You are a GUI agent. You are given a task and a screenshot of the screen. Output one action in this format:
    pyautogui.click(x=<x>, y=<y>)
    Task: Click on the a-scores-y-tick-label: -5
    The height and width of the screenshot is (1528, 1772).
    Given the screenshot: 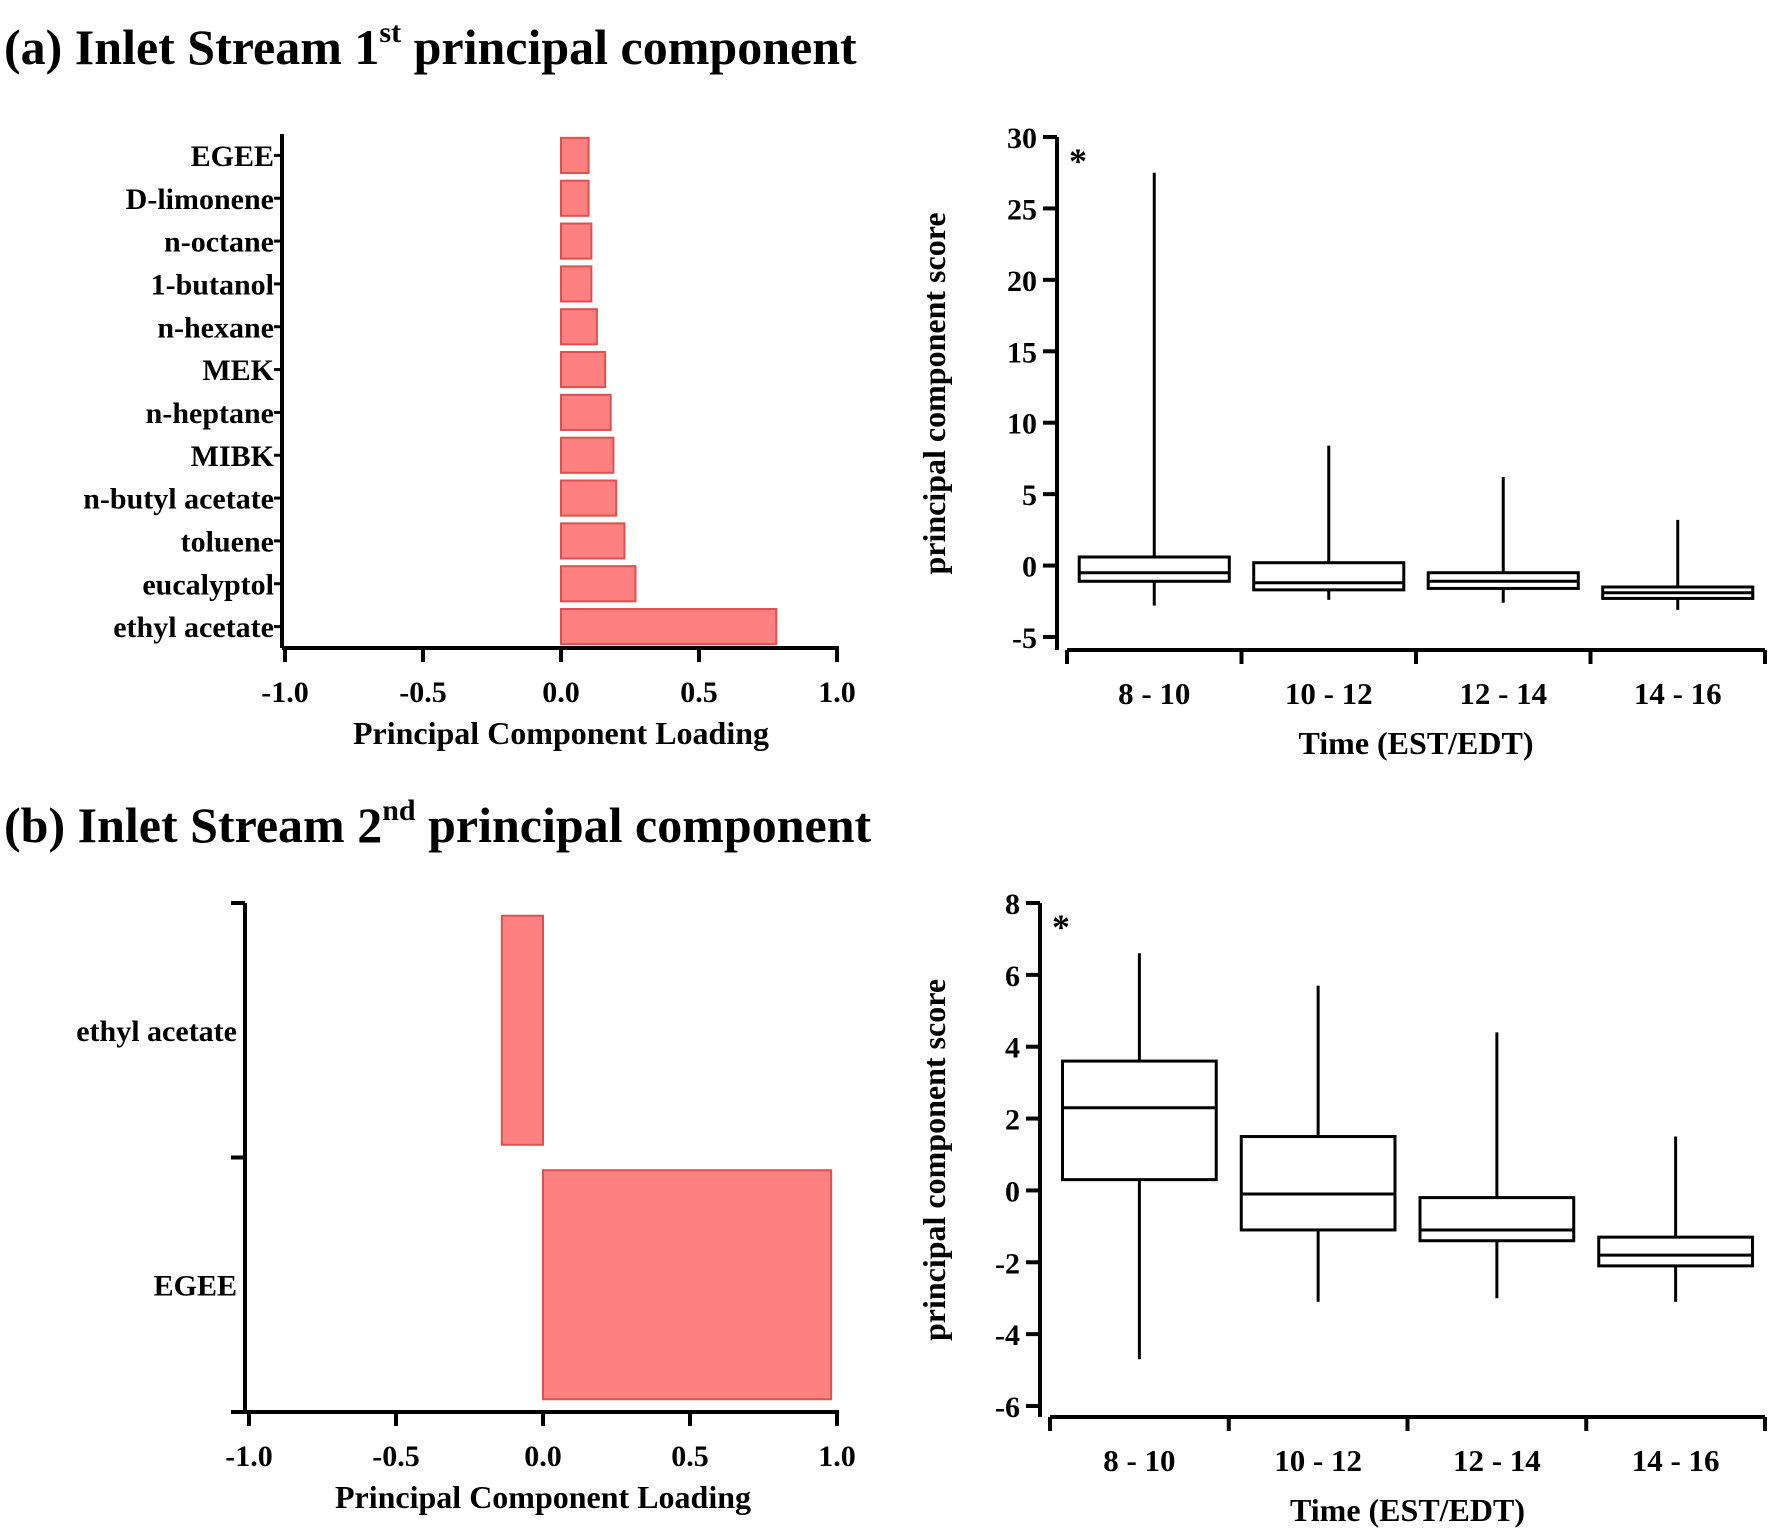 What is the action you would take?
    pyautogui.click(x=1024, y=638)
    